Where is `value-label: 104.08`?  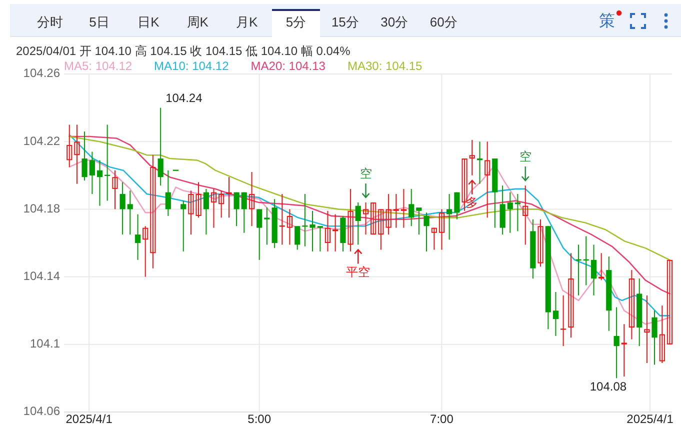
value-label: 104.08 is located at coordinates (608, 386).